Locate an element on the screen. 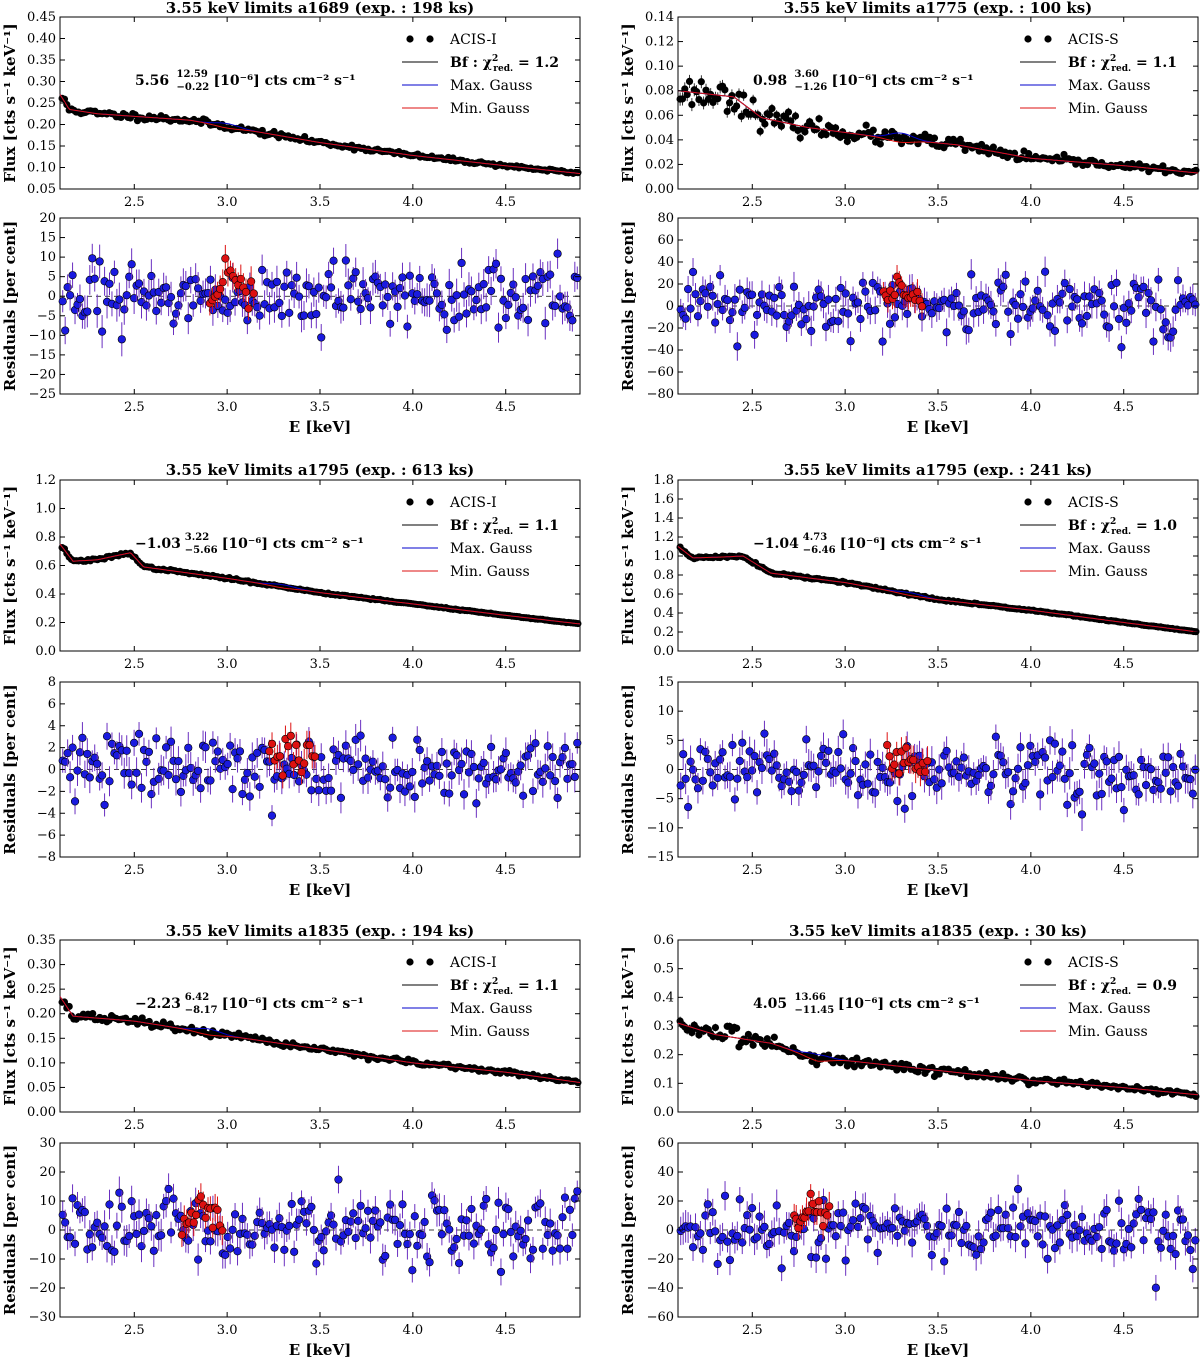 The width and height of the screenshot is (1200, 1361). x-tick-label: 3.5 is located at coordinates (938, 664).